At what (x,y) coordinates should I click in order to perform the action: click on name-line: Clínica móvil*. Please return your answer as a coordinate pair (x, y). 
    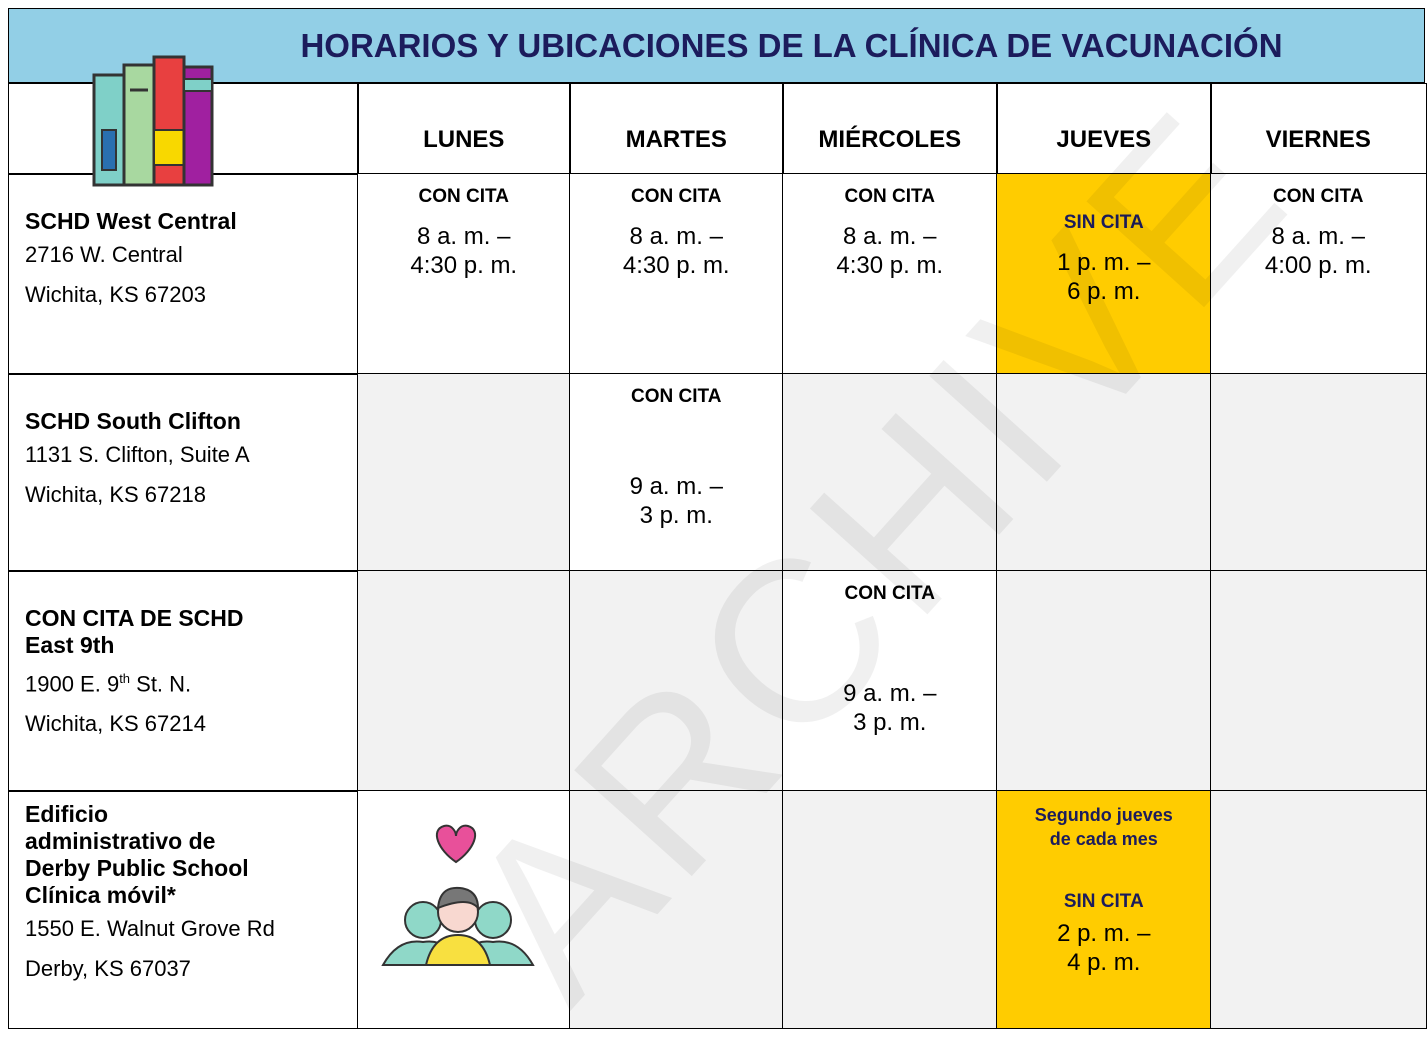
    Looking at the image, I should click on (100, 895).